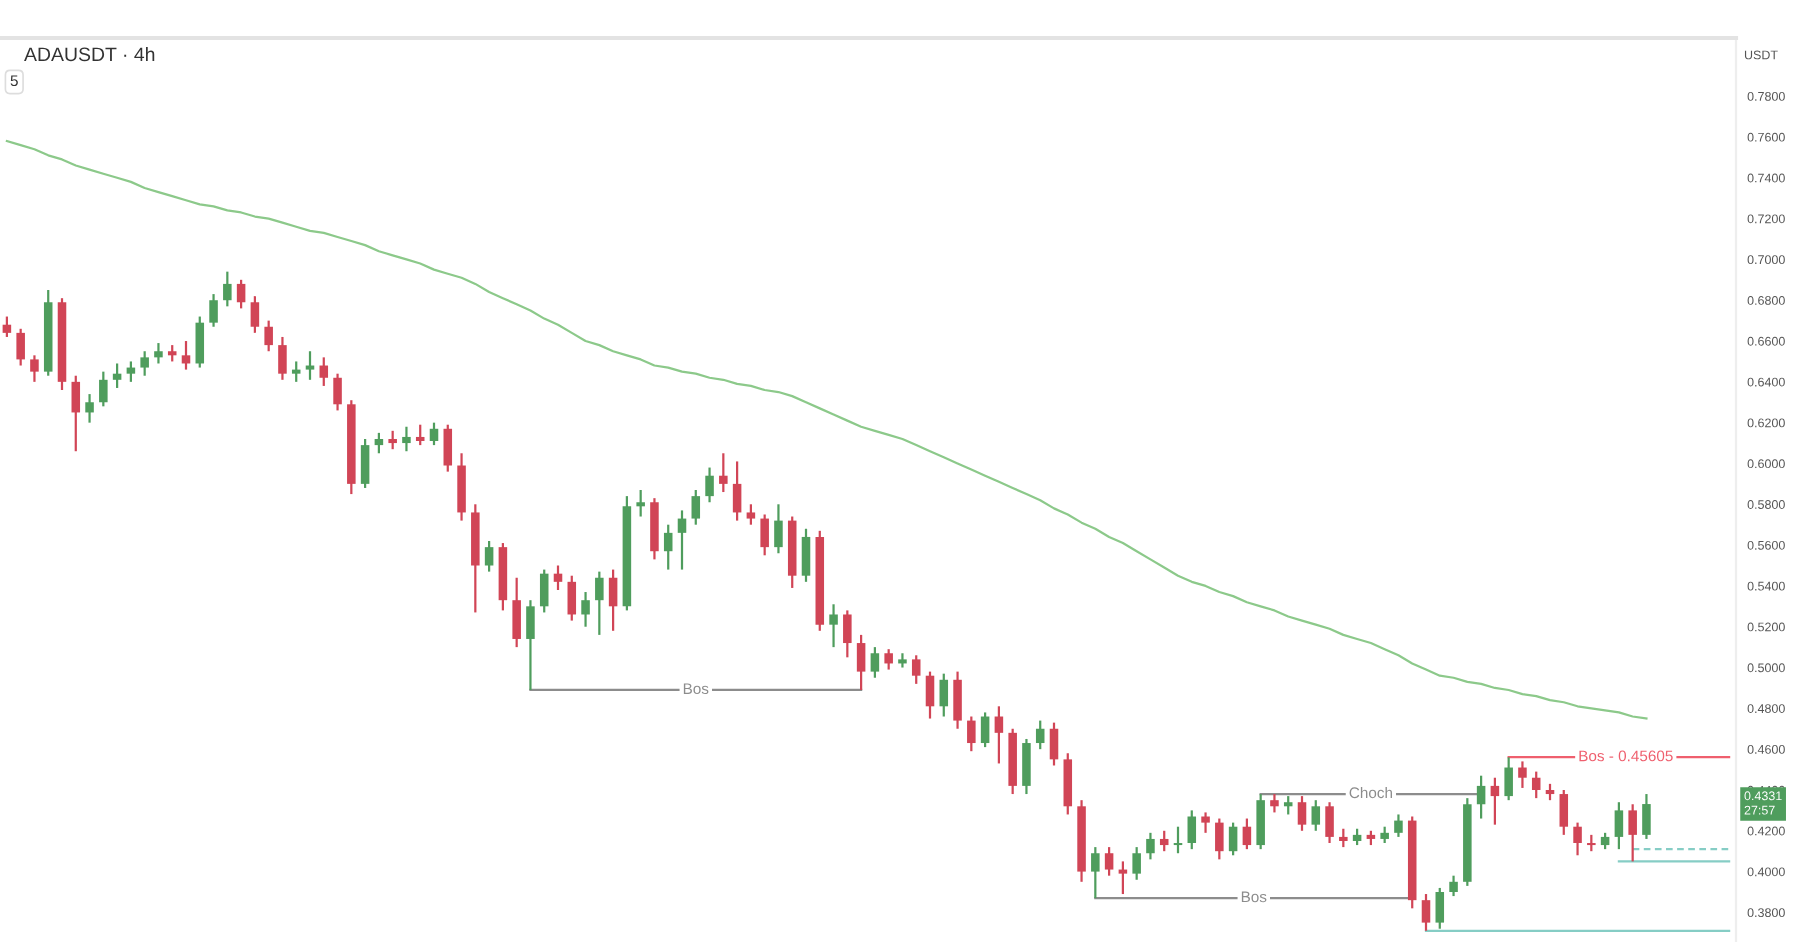  Describe the element at coordinates (89, 54) in the screenshot. I see `chart-title: ADAUSDT · 4h` at that location.